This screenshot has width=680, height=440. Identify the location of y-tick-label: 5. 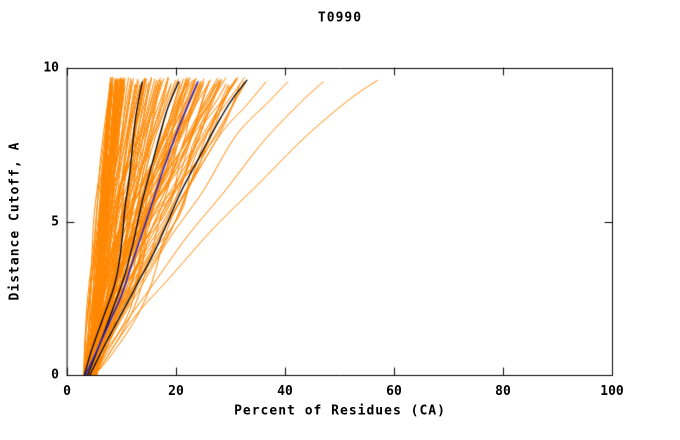
(55, 221).